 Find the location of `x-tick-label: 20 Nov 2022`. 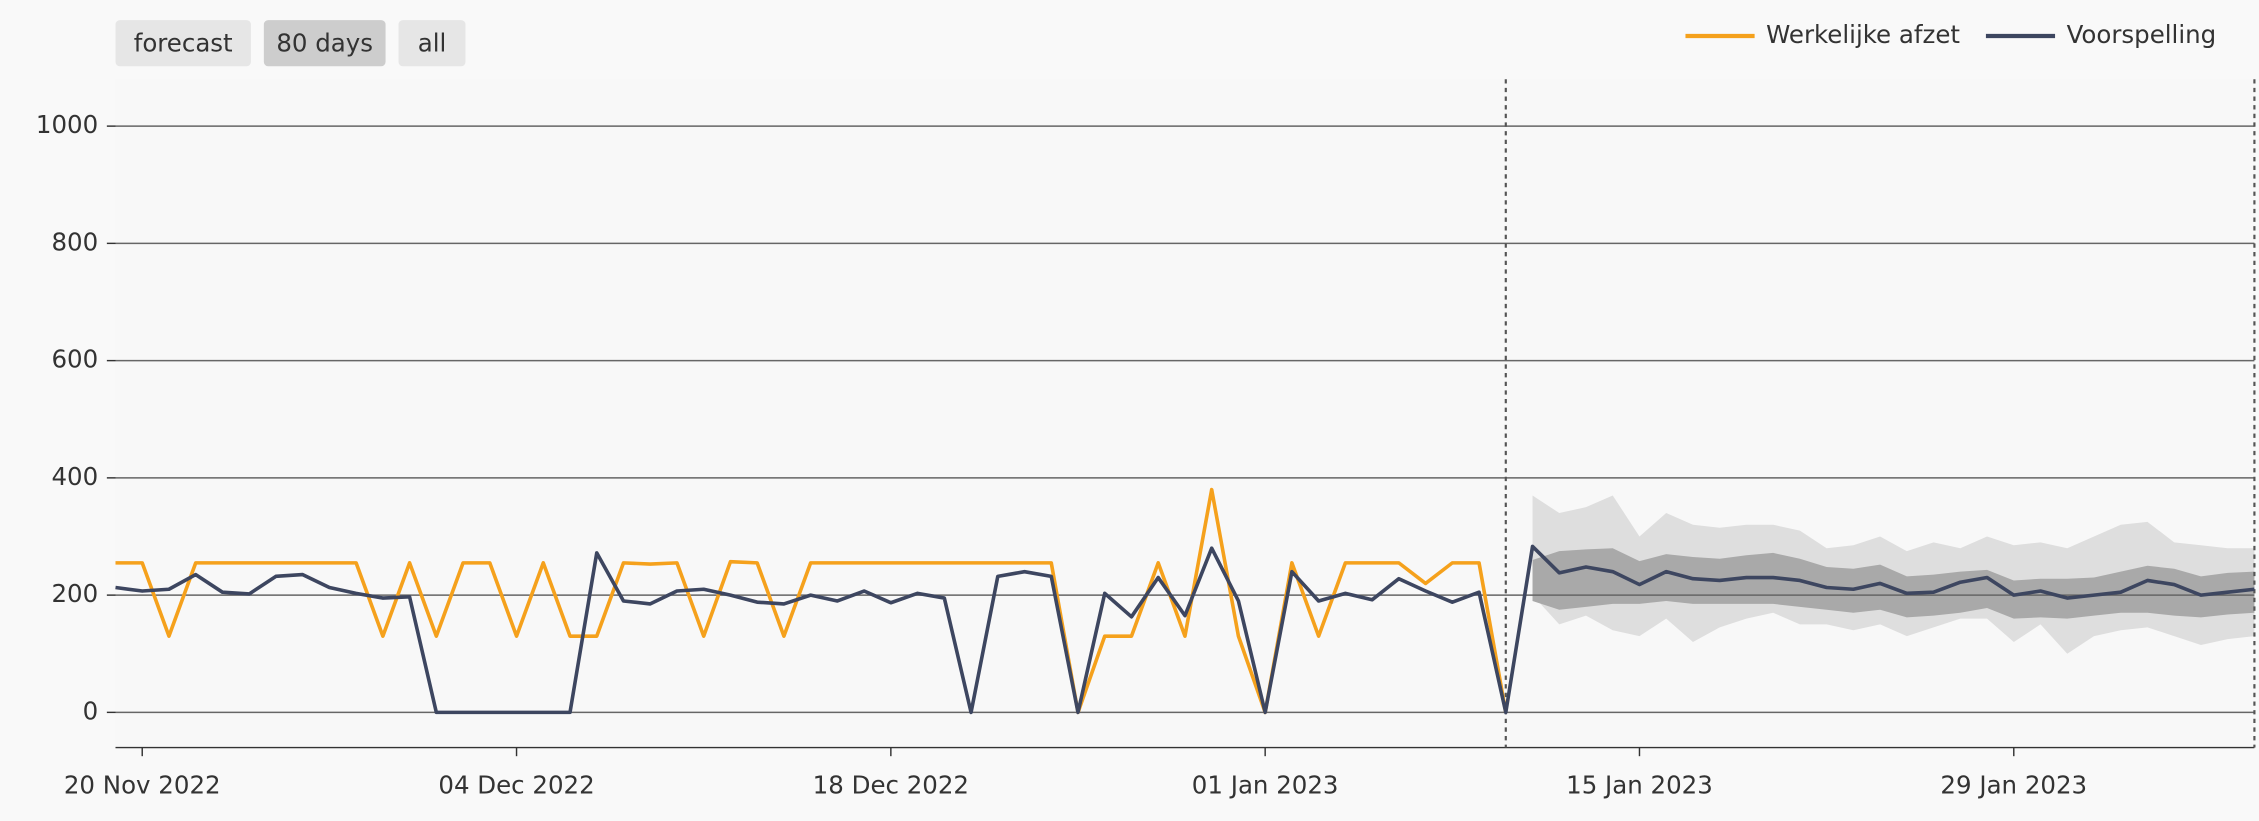

x-tick-label: 20 Nov 2022 is located at coordinates (142, 784).